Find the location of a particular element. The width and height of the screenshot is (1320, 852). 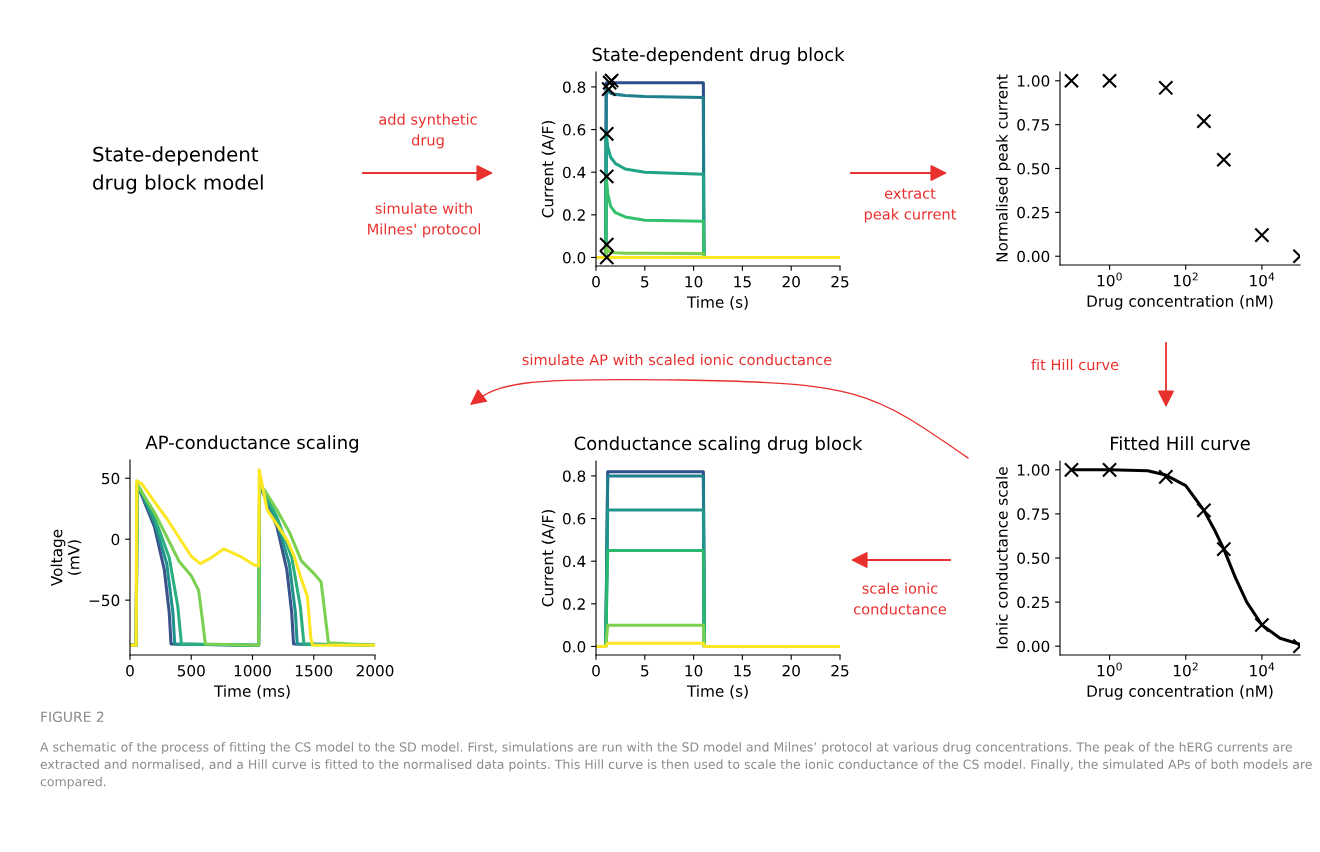

y-tick-label: 50 is located at coordinates (111, 478).